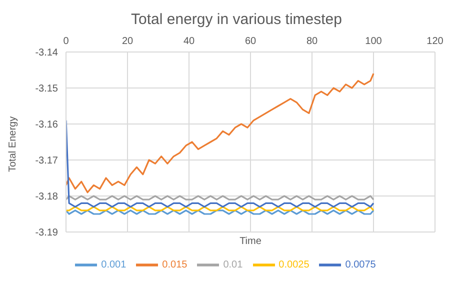 This screenshot has height=284, width=473. What do you see at coordinates (189, 41) in the screenshot?
I see `x-tick-label: 40` at bounding box center [189, 41].